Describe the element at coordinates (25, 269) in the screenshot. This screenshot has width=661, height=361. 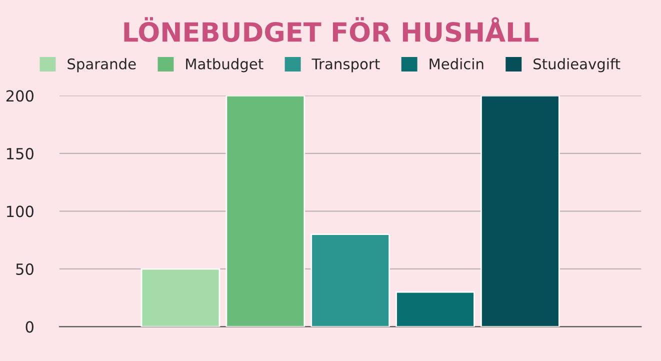
I see `y-tick-label: 50` at that location.